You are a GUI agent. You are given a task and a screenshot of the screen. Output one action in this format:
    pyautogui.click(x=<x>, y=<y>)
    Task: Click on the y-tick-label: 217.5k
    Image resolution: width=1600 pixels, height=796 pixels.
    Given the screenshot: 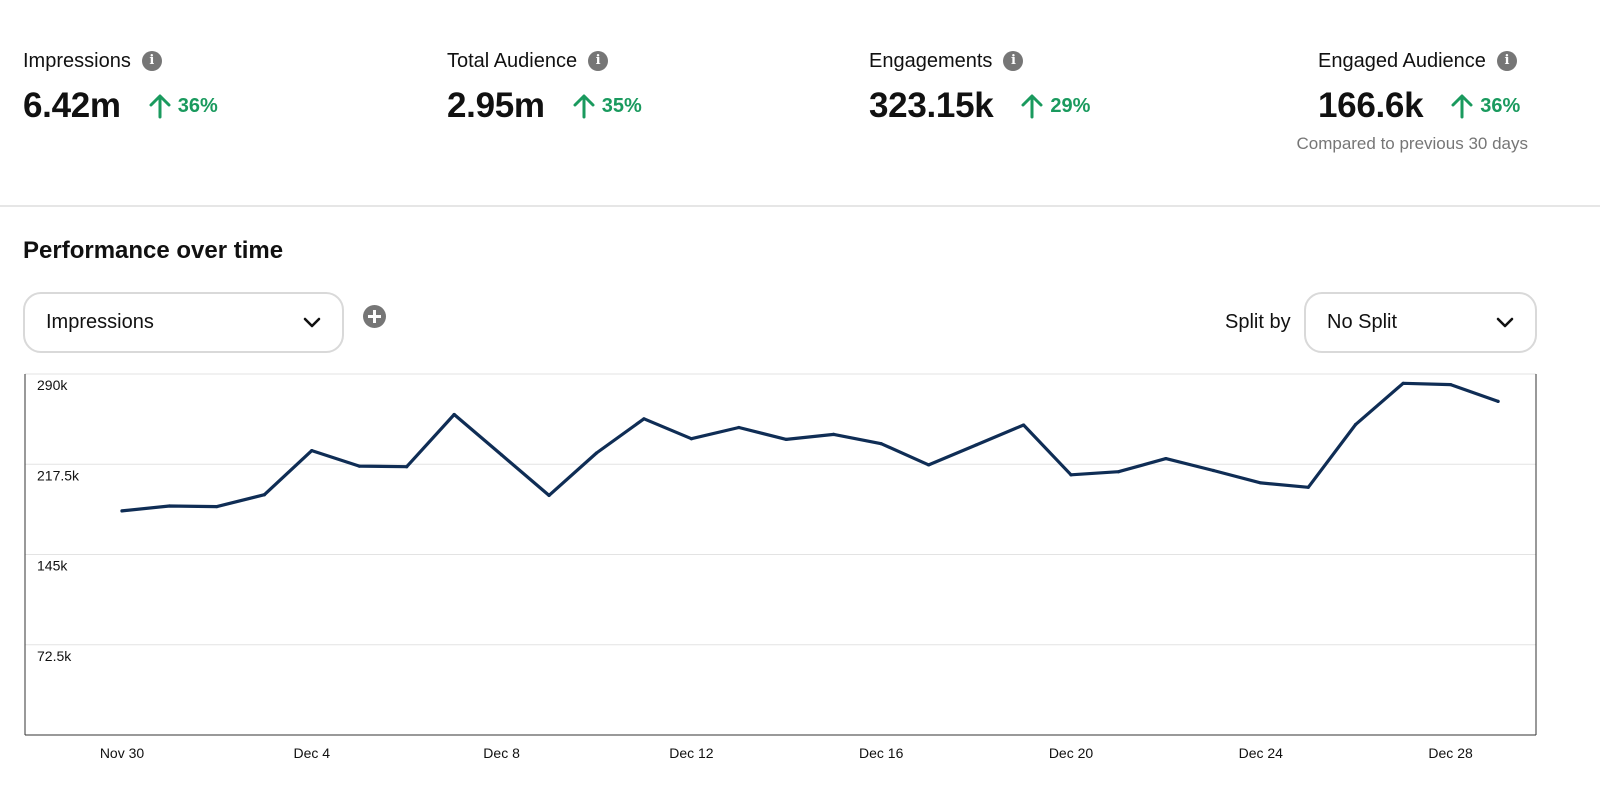 What is the action you would take?
    pyautogui.click(x=58, y=475)
    